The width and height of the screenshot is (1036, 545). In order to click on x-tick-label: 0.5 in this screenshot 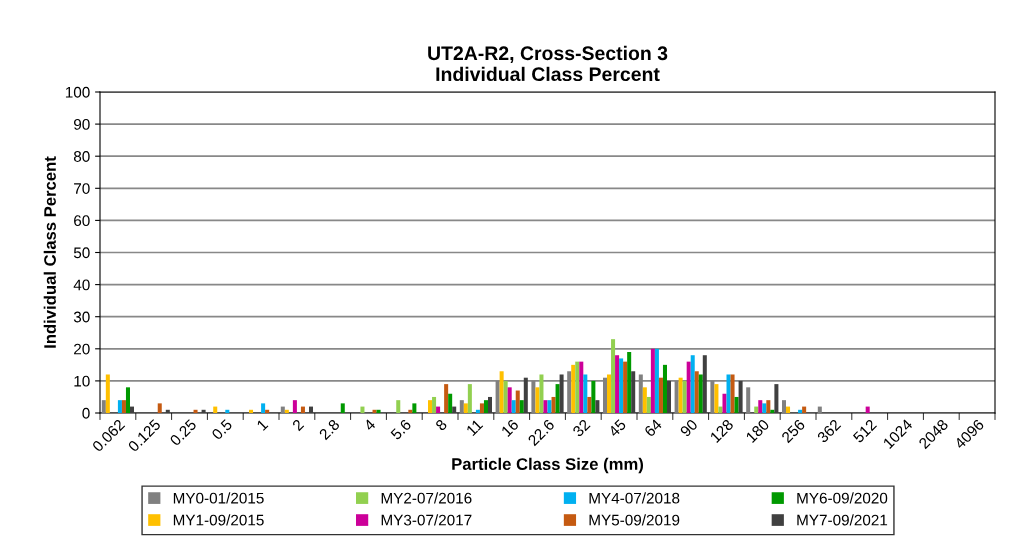, I will do `click(221, 429)`.